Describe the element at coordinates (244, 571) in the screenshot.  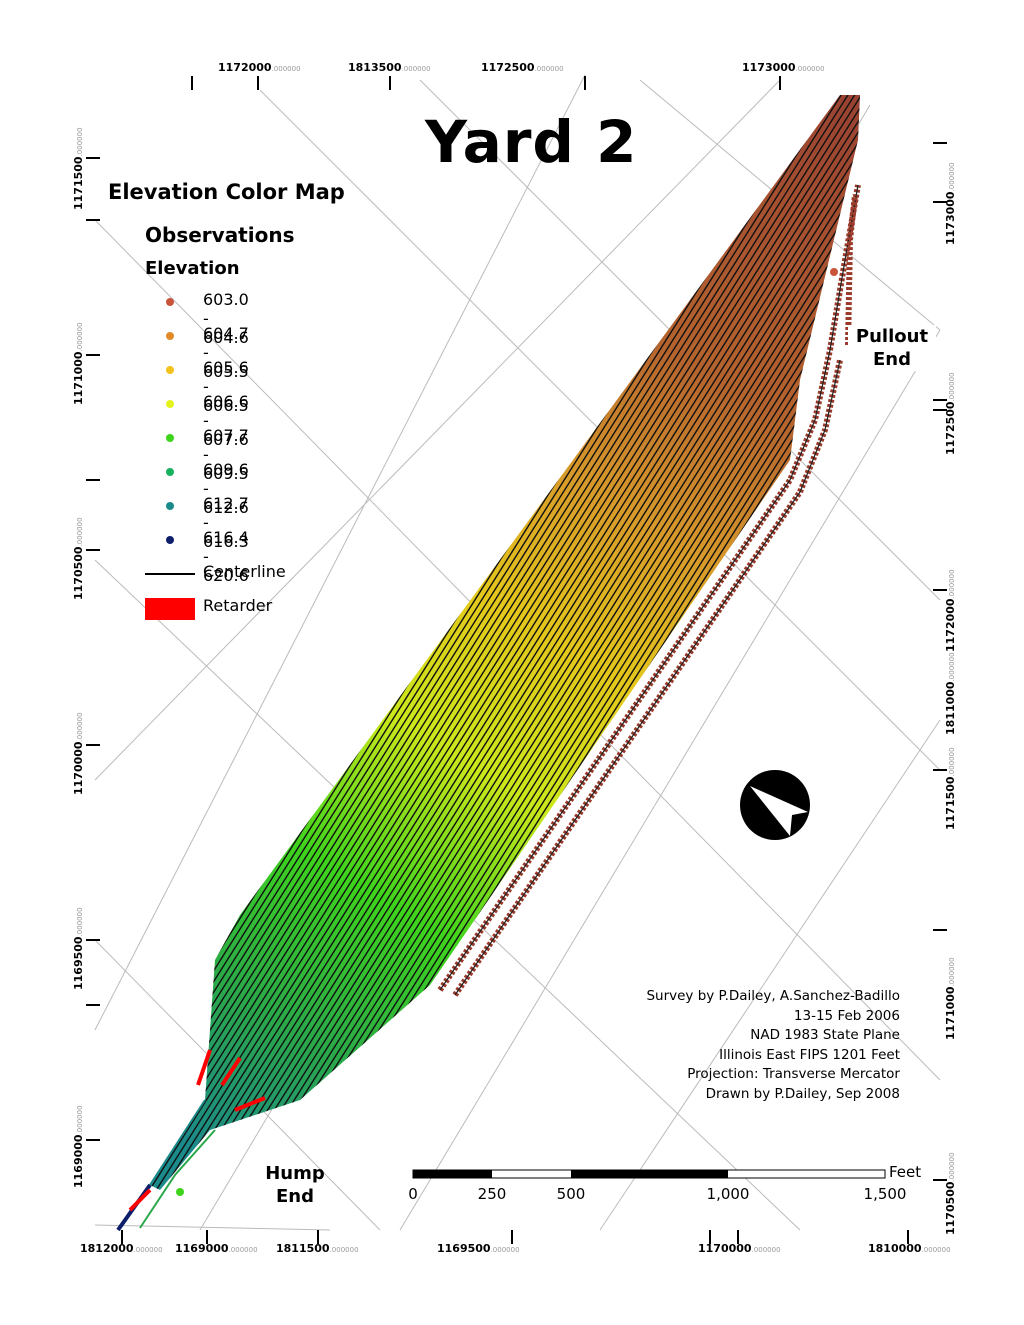
I see `legend-label: Centerline` at that location.